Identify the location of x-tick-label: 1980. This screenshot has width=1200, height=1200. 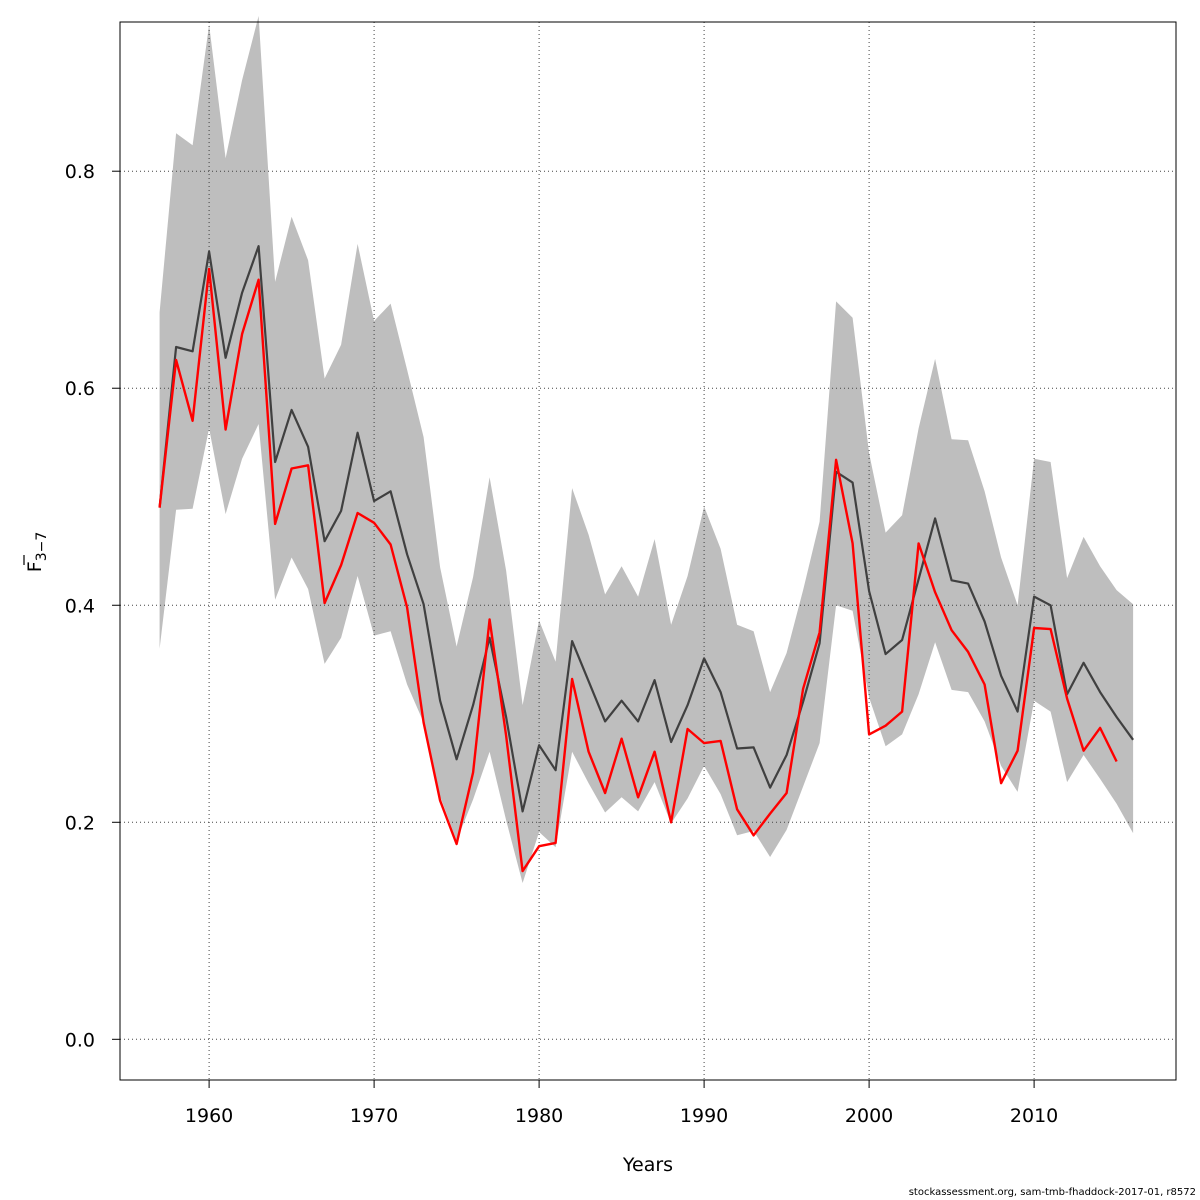
(539, 1116).